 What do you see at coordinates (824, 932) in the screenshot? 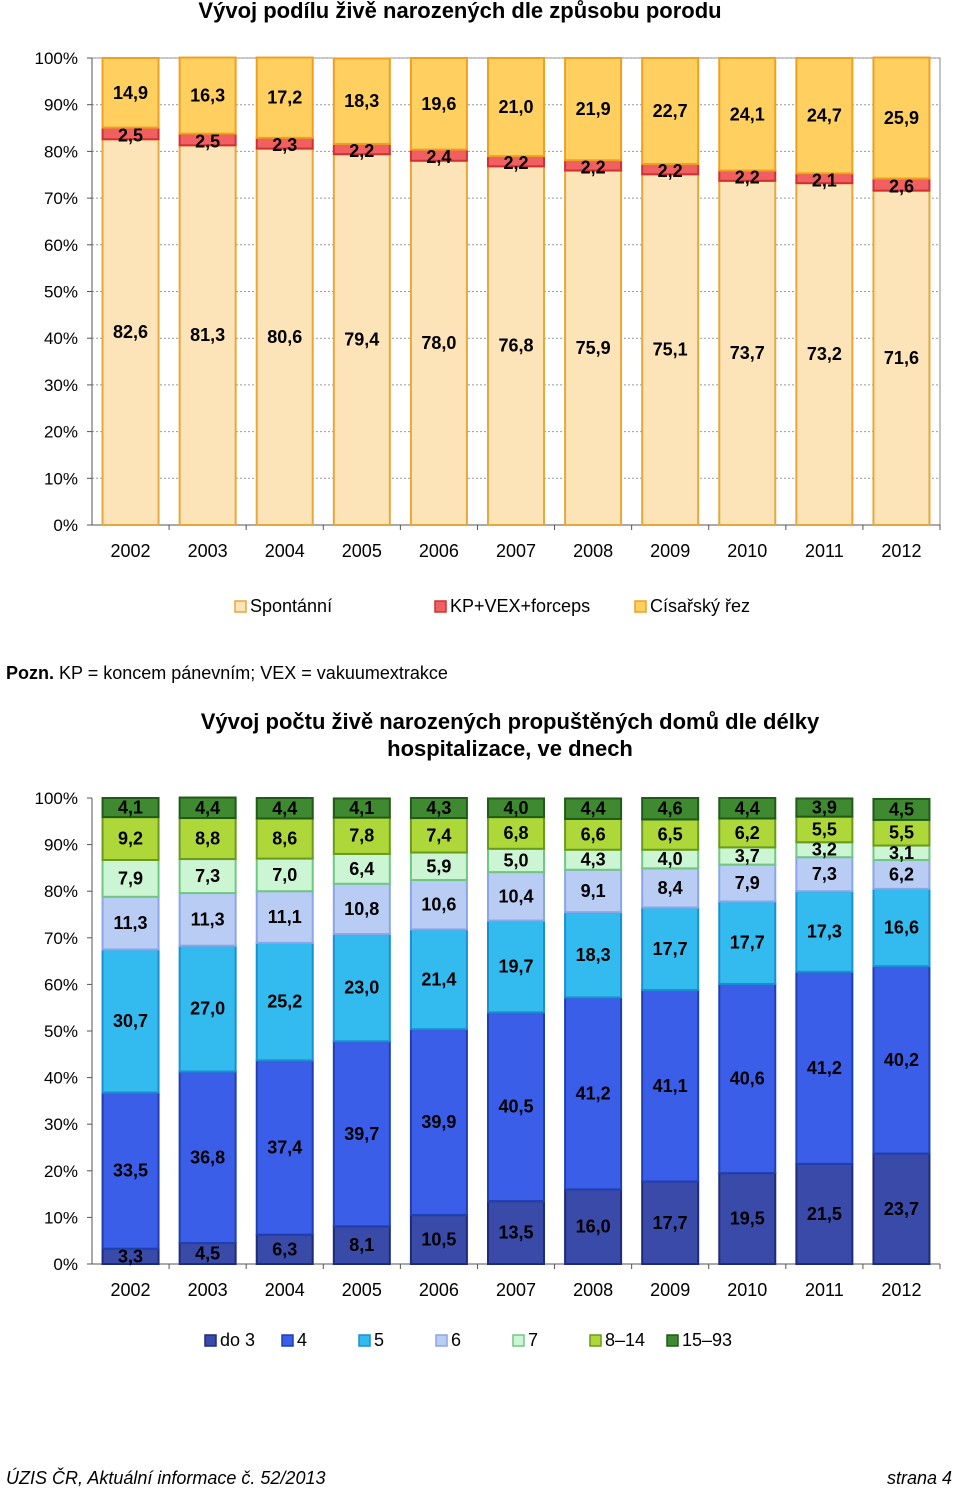
I see `undefined-data-label: 17,3` at bounding box center [824, 932].